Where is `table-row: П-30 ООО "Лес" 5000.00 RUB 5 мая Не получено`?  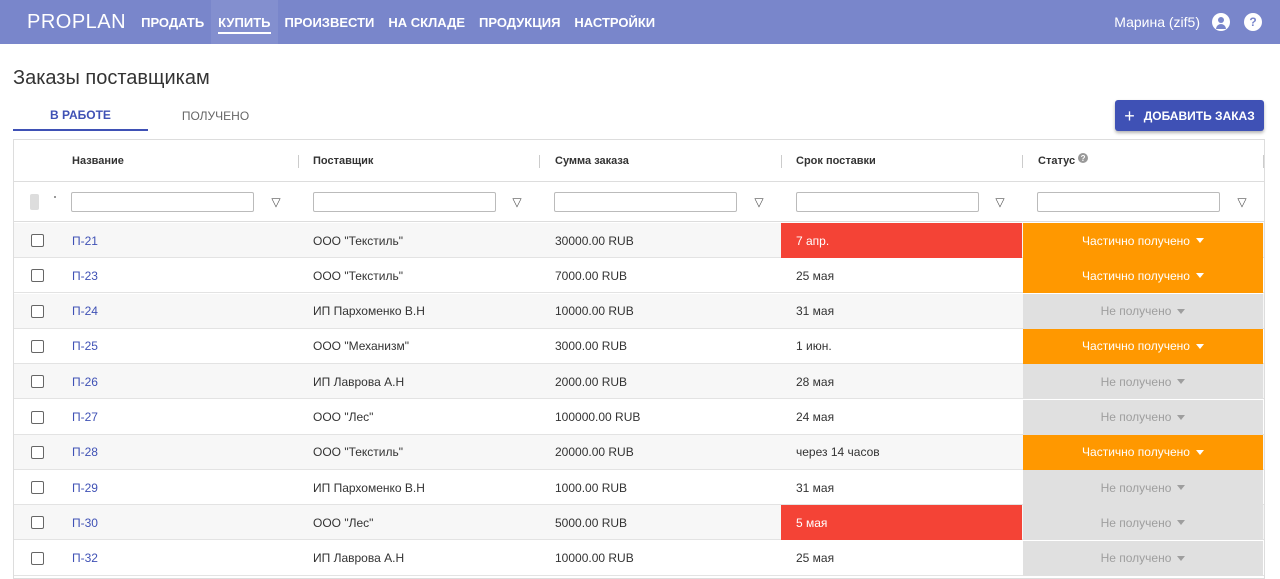 table-row: П-30 ООО "Лес" 5000.00 RUB 5 мая Не получено is located at coordinates (639, 523).